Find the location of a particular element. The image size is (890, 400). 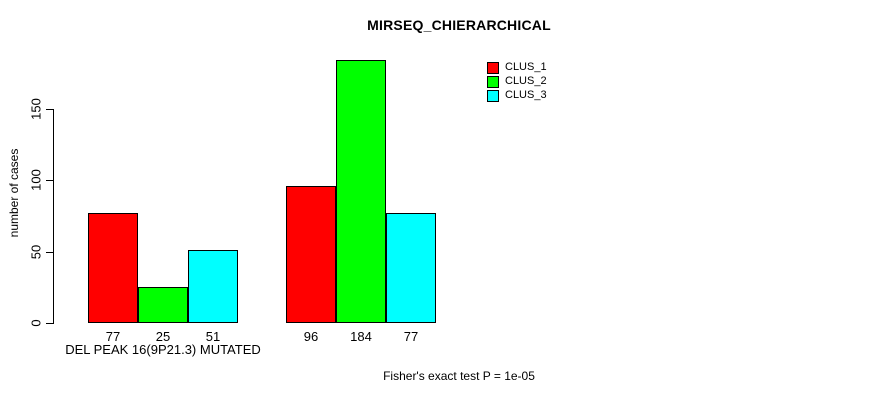

y-axis-tick-label: 50 is located at coordinates (36, 251).